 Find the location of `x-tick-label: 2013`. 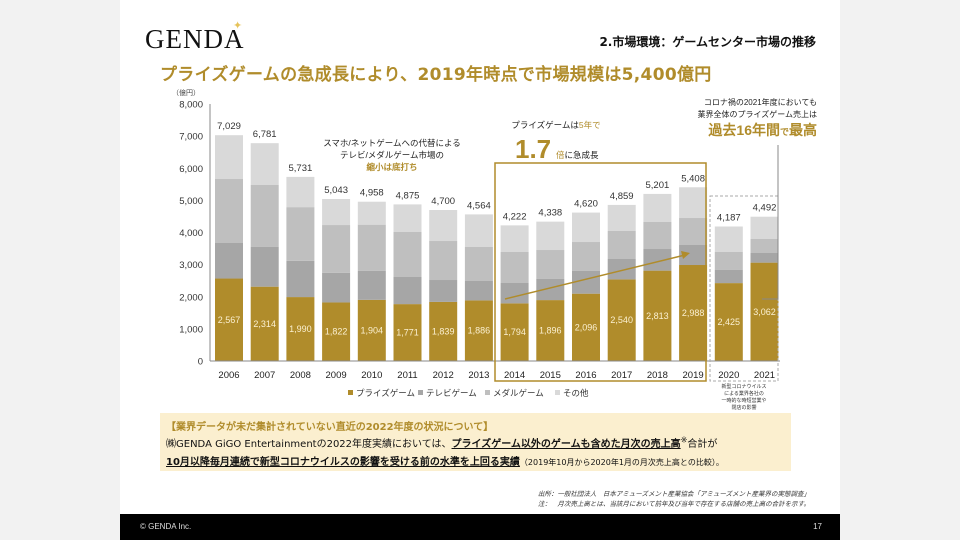

x-tick-label: 2013 is located at coordinates (478, 375).